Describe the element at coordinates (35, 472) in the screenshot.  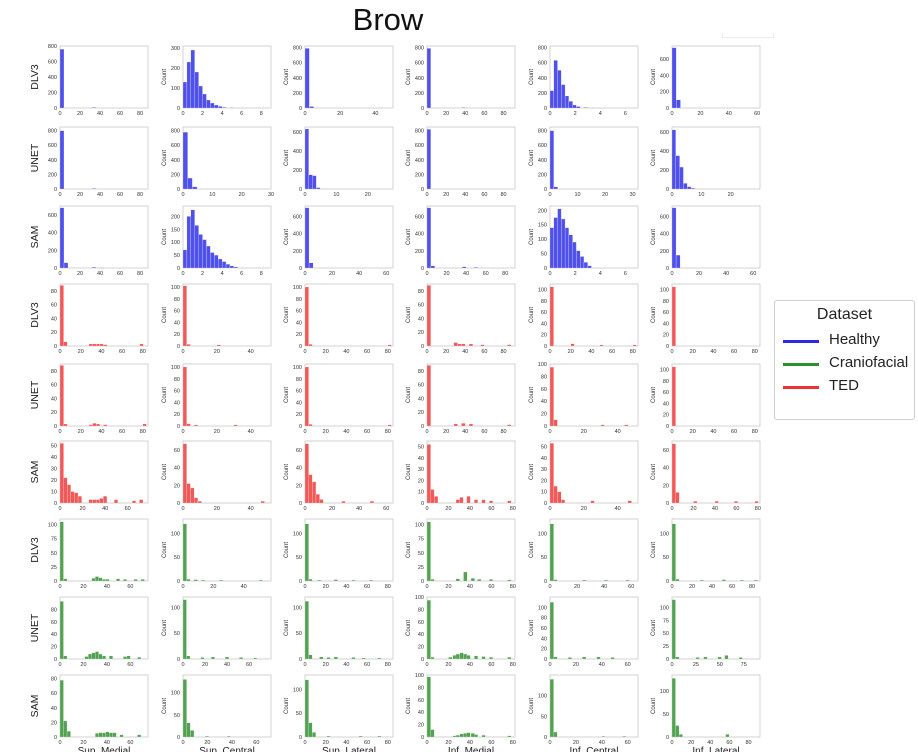
I see `row-label: SAM` at that location.